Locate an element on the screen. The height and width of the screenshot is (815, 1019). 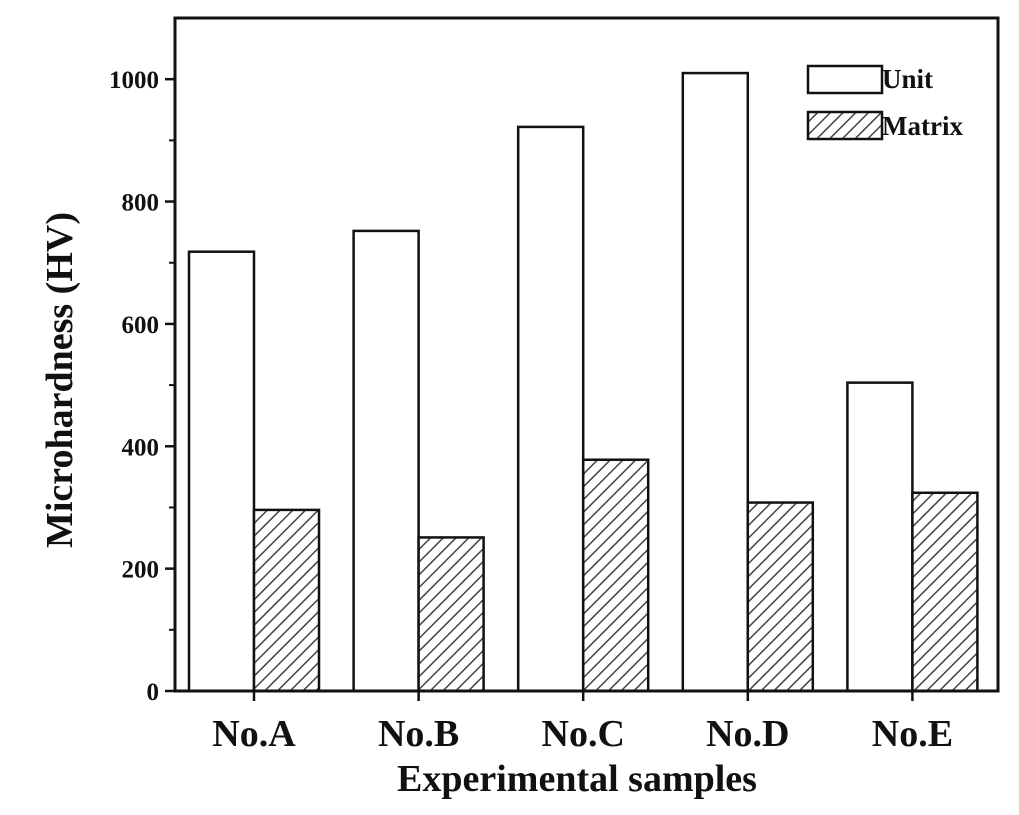
bar-unit-noa is located at coordinates (221, 471).